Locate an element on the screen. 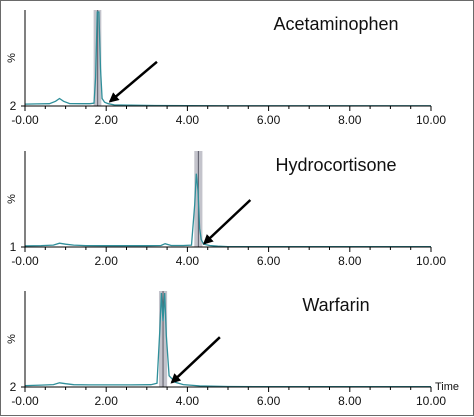  panel-title: Acetaminophen is located at coordinates (335, 24).